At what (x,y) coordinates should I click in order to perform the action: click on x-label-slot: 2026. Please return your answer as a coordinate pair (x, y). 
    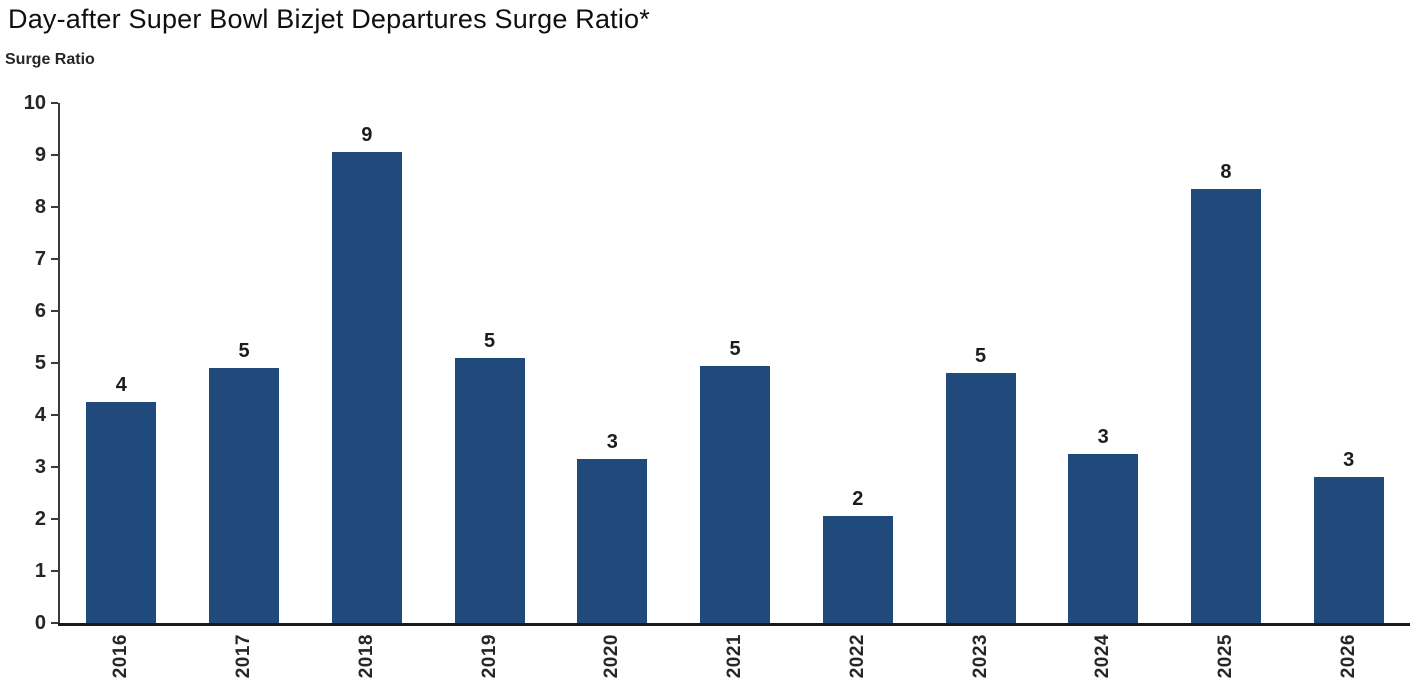
    Looking at the image, I should click on (1348, 656).